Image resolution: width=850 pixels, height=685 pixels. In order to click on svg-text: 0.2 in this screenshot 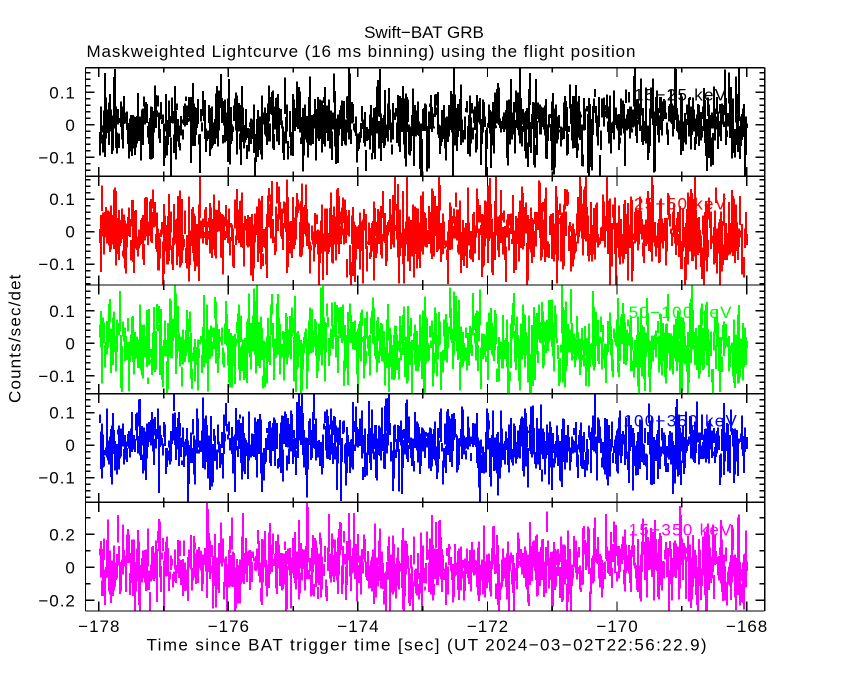, I will do `click(62, 534)`.